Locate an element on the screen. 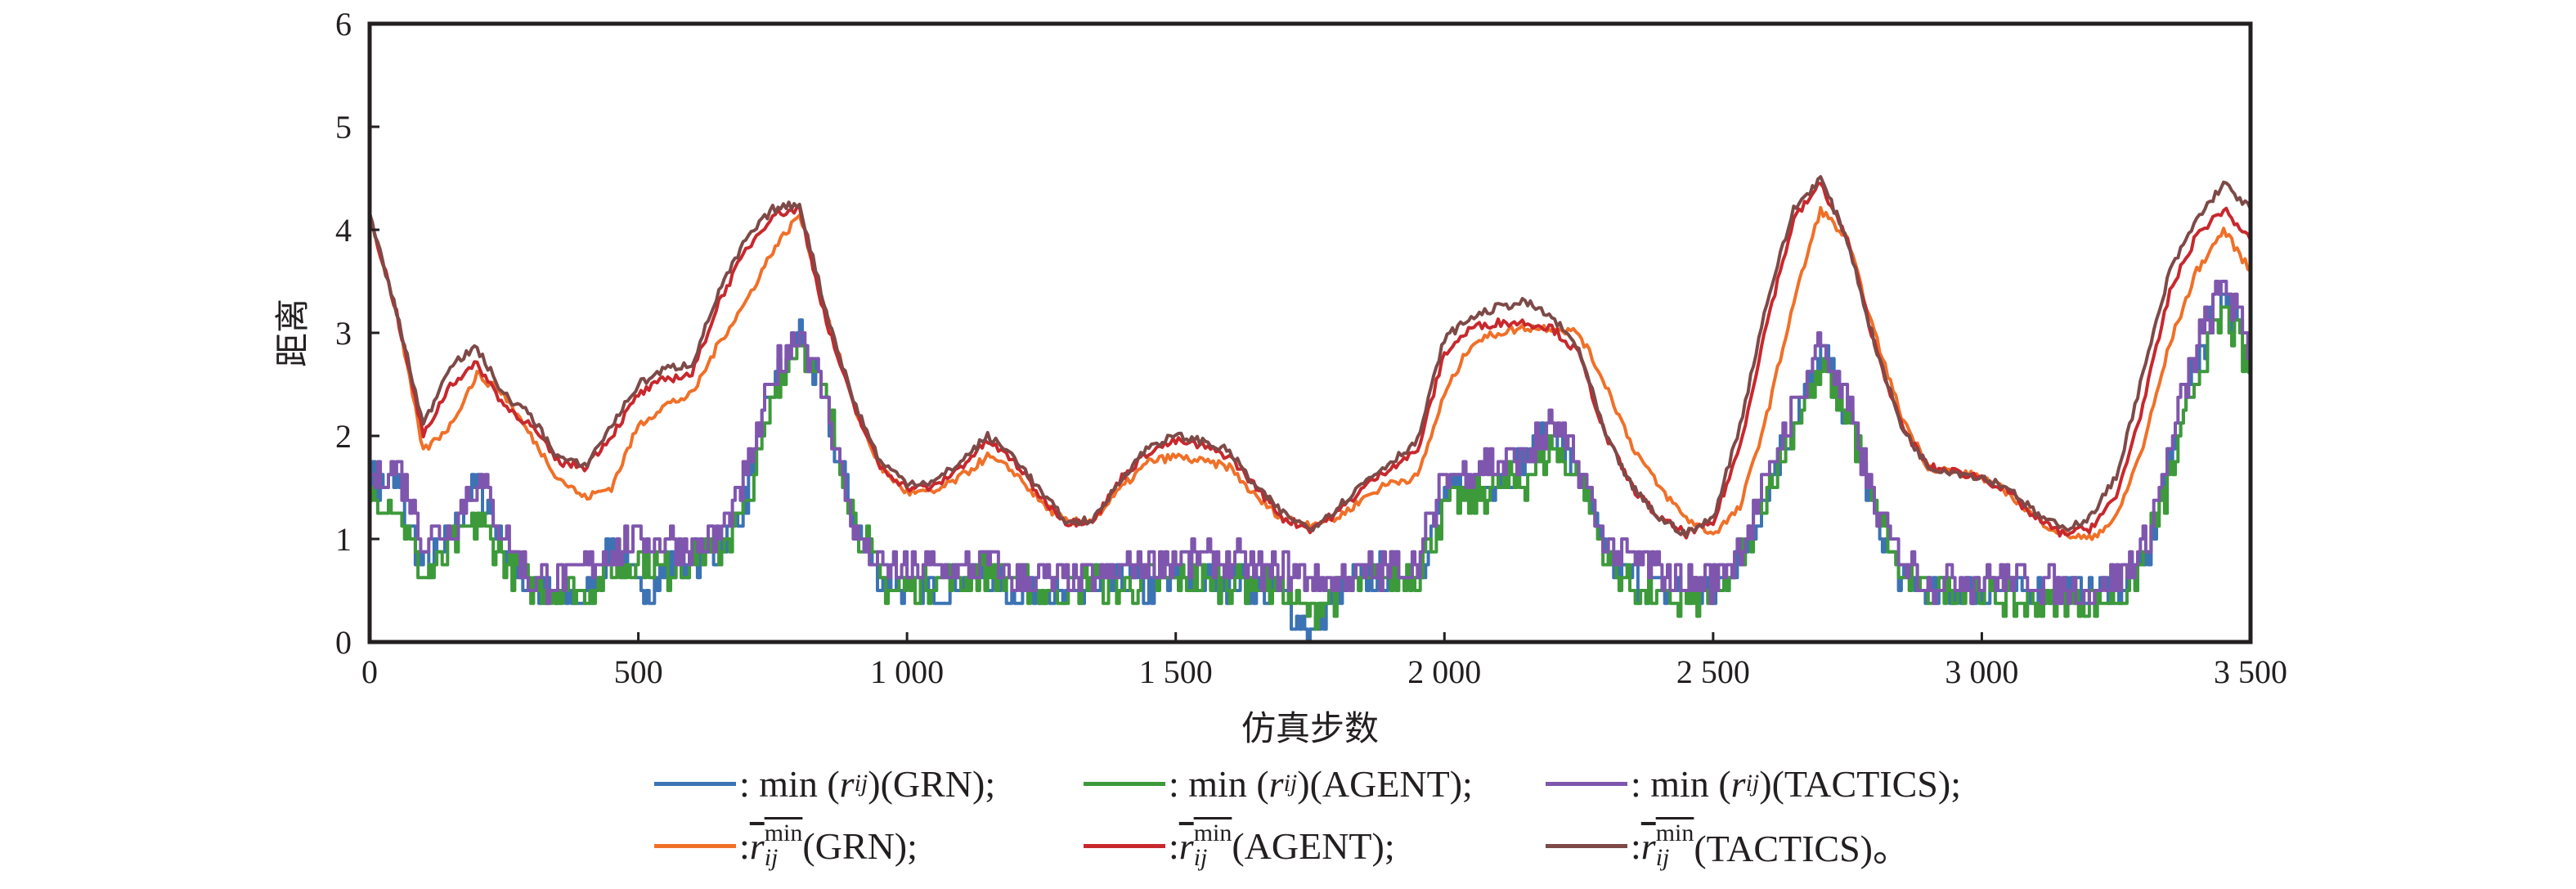 Image resolution: width=2576 pixels, height=889 pixels. y-axis-label: 距离 is located at coordinates (292, 333).